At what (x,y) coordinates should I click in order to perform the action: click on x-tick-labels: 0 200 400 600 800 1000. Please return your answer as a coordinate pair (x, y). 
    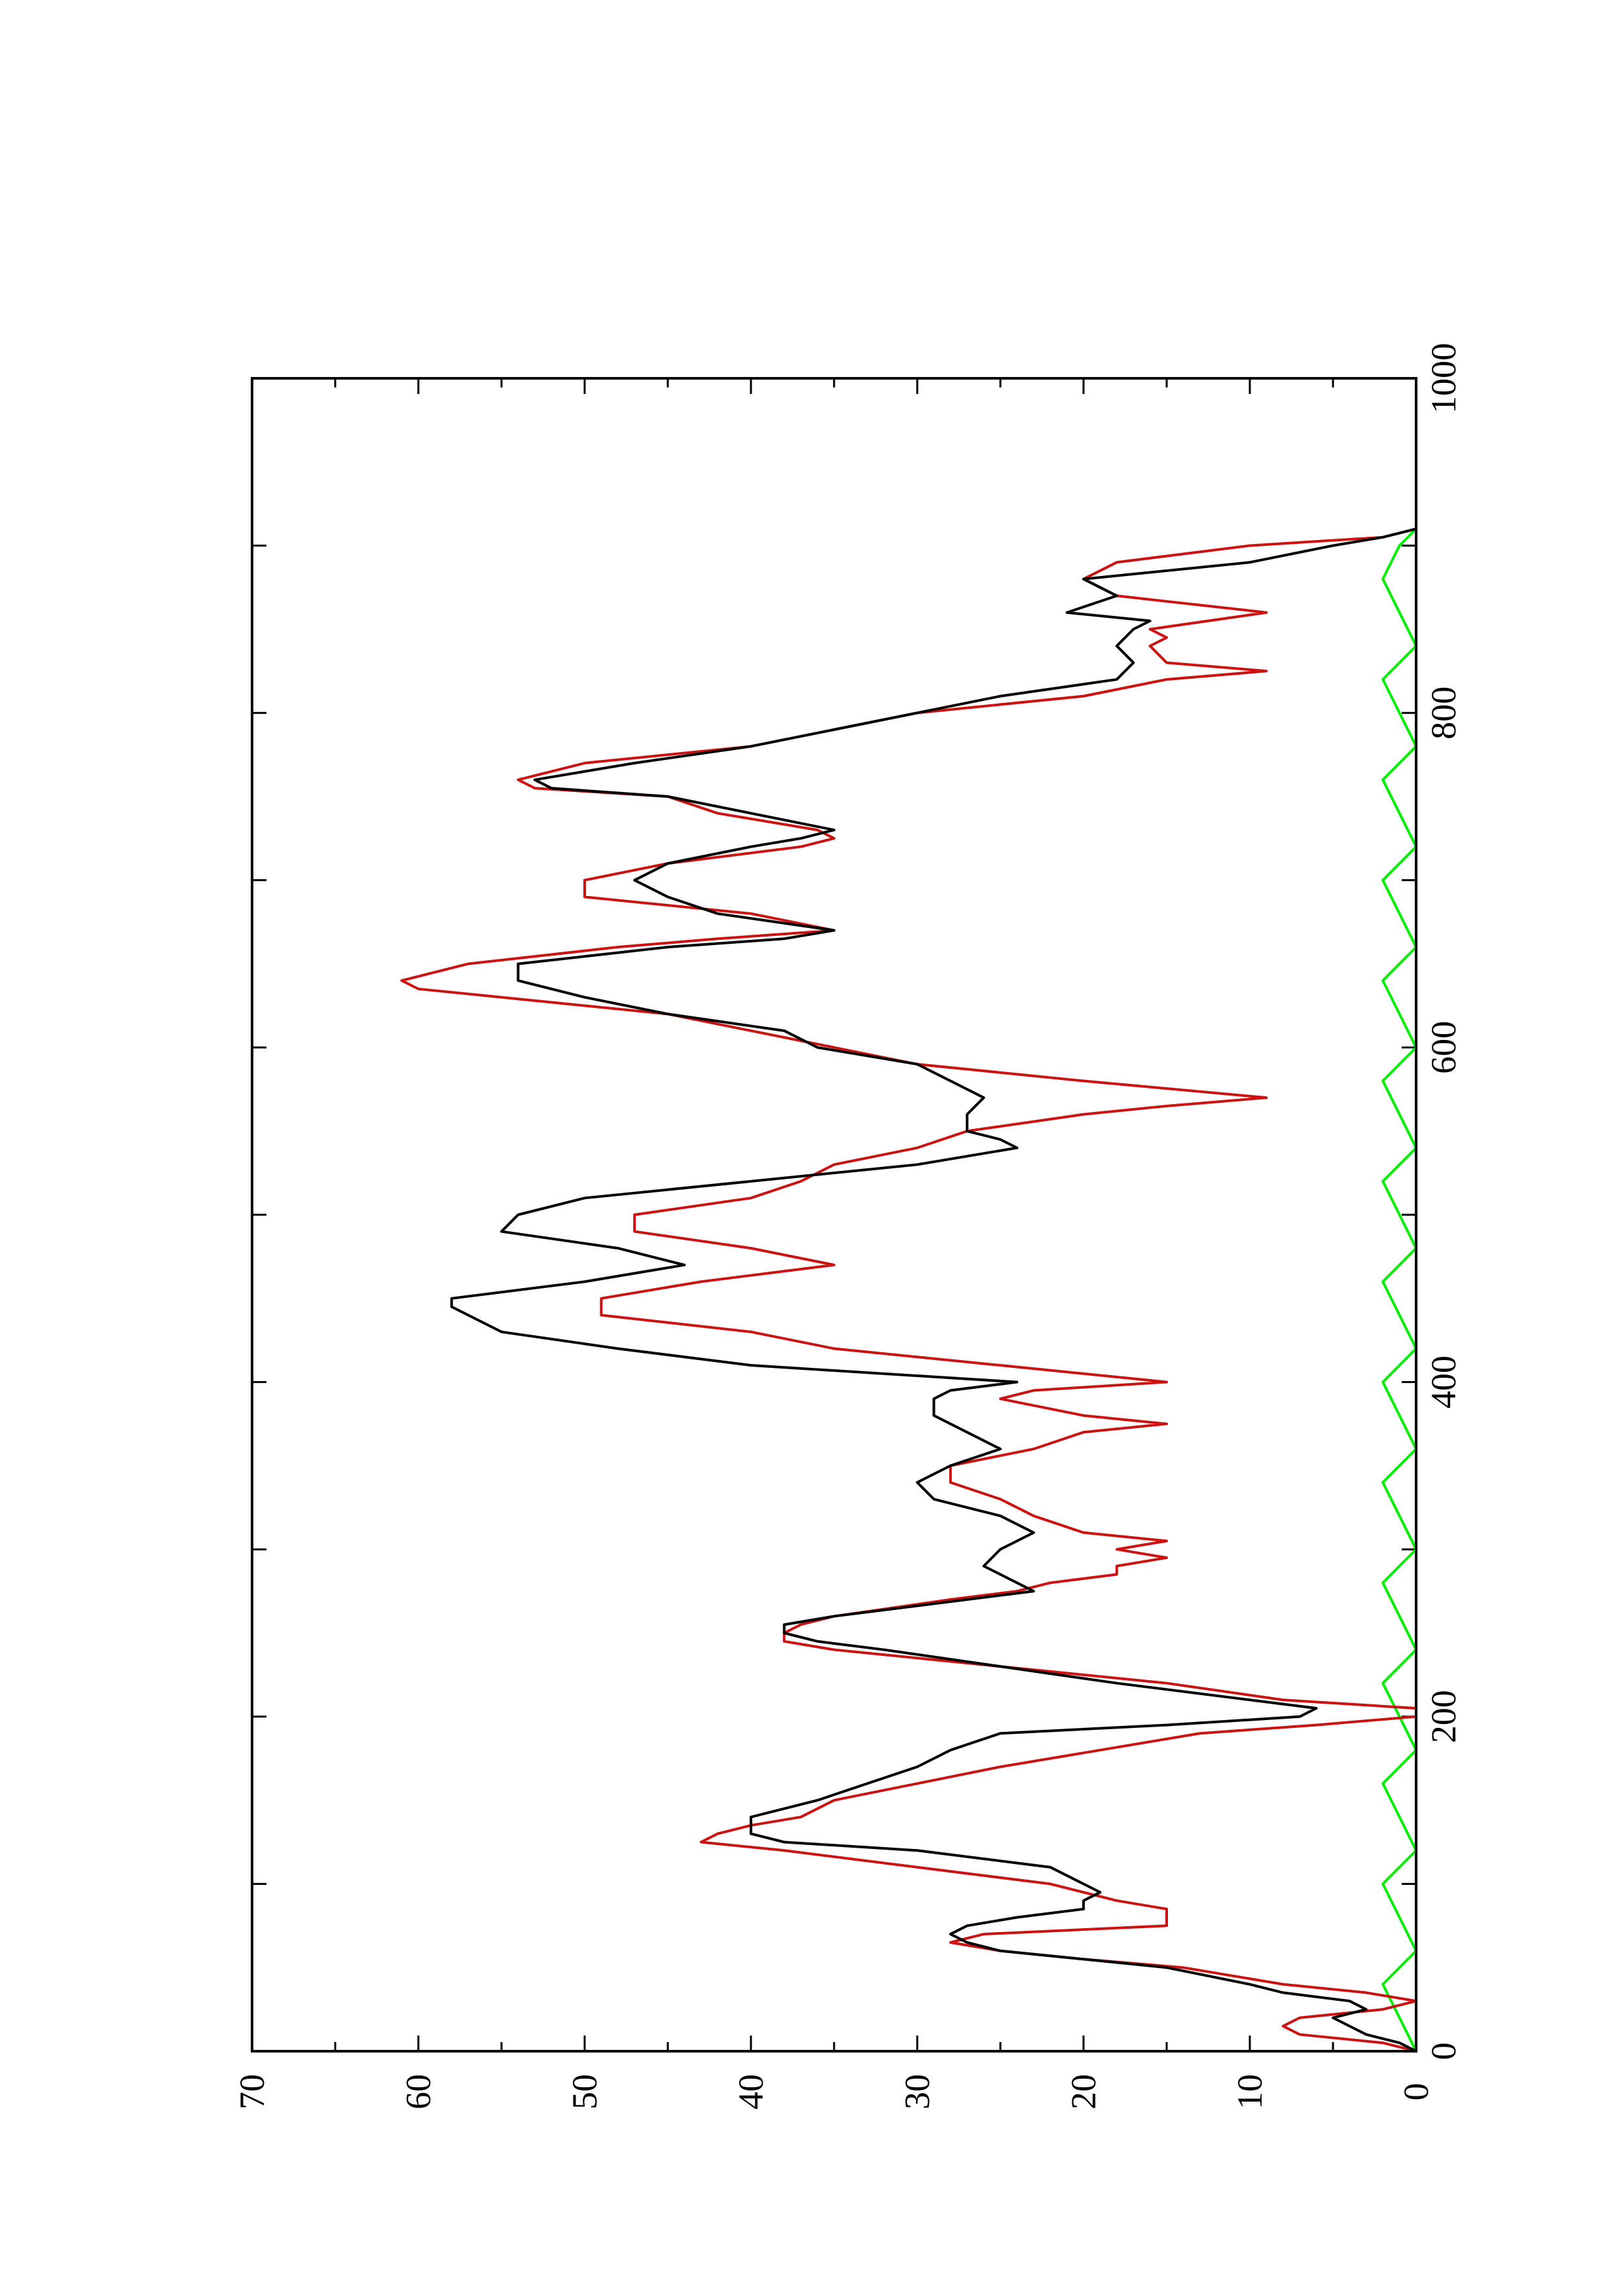
    Looking at the image, I should click on (1443, 1201).